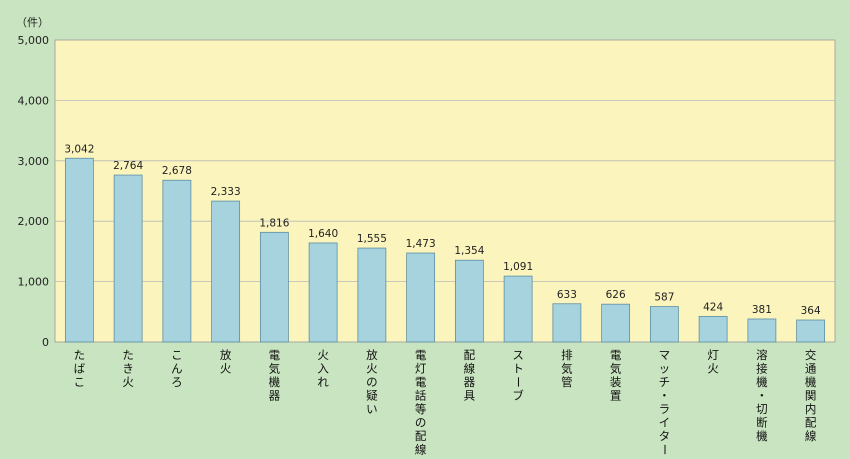 This screenshot has height=459, width=850. What do you see at coordinates (616, 382) in the screenshot?
I see `svg-text: 装` at bounding box center [616, 382].